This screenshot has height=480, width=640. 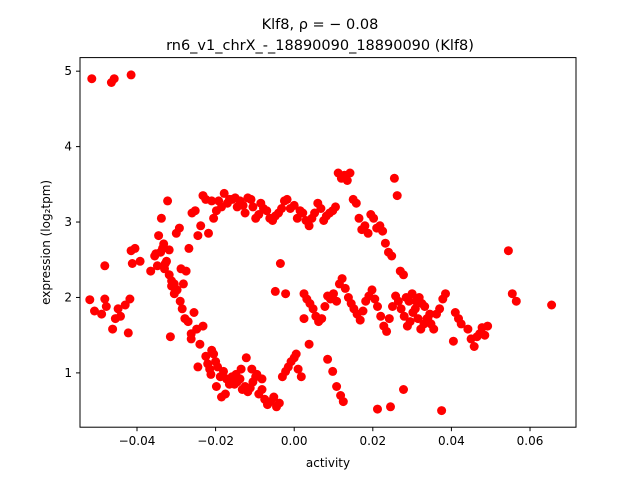 What do you see at coordinates (68, 71) in the screenshot?
I see `y-tick-label: 5` at bounding box center [68, 71].